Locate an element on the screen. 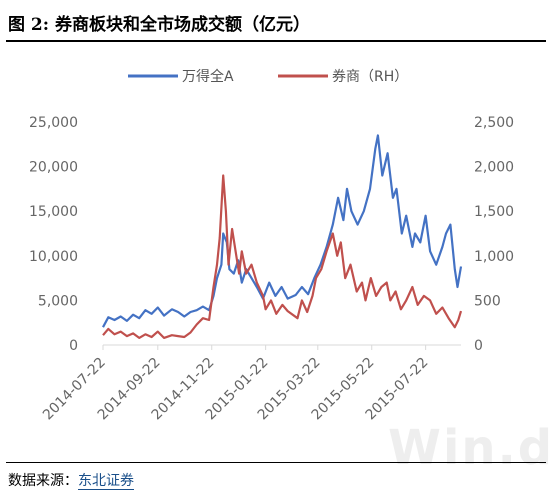 This screenshot has width=554, height=495. footer-divider is located at coordinates (276, 462).